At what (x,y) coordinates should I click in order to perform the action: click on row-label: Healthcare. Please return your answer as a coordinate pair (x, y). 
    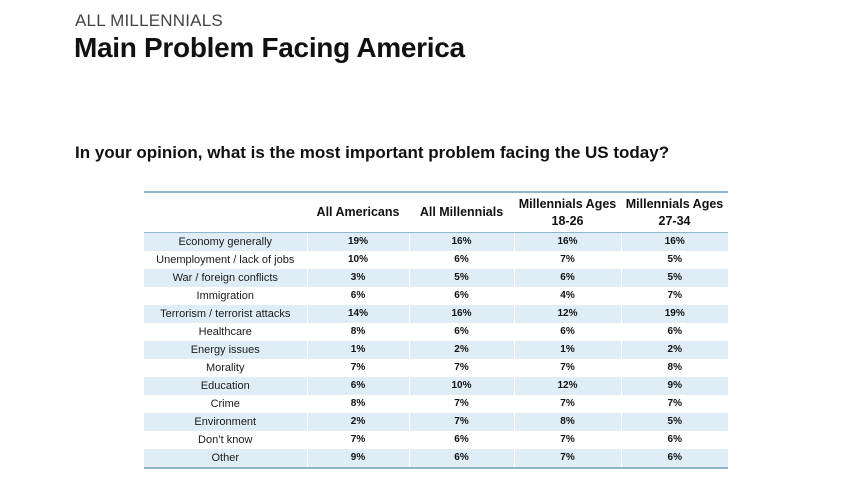
    Looking at the image, I should click on (225, 332).